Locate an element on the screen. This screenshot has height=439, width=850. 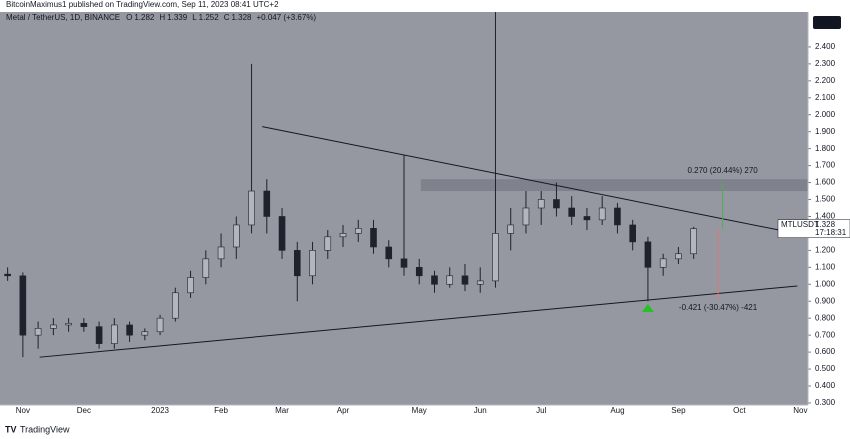
price-tag-value: 1.328 is located at coordinates (825, 224).